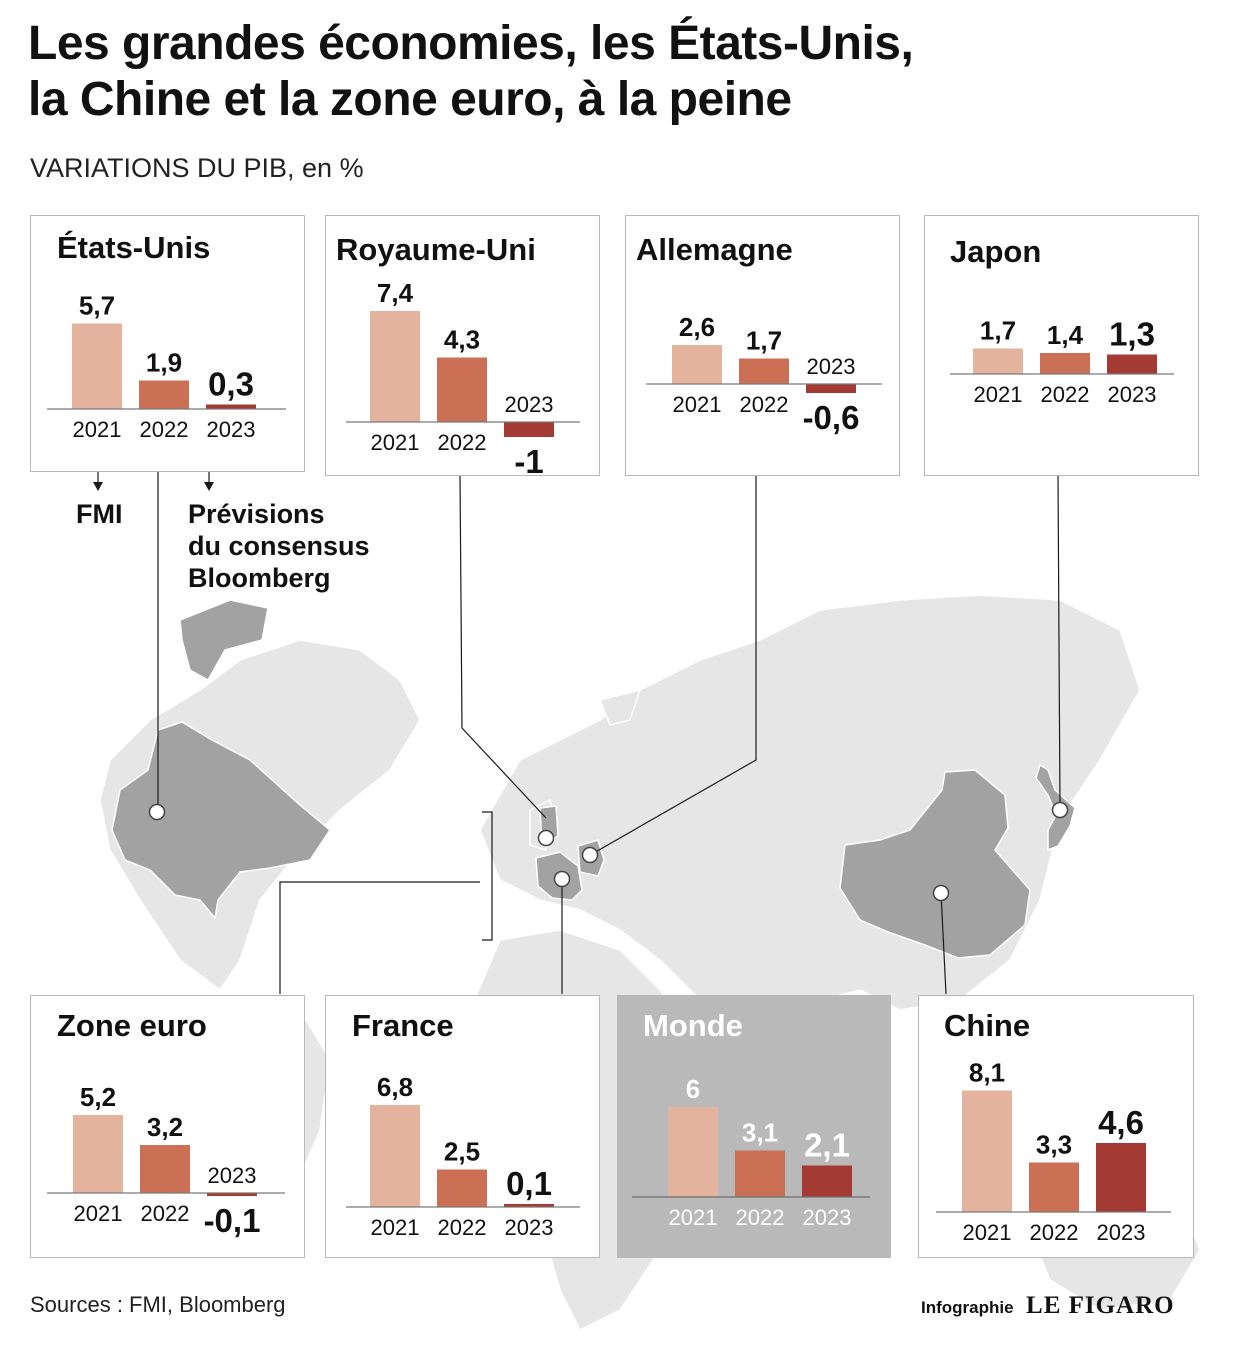  What do you see at coordinates (529, 429) in the screenshot?
I see `bar-royaume-uni-2023` at bounding box center [529, 429].